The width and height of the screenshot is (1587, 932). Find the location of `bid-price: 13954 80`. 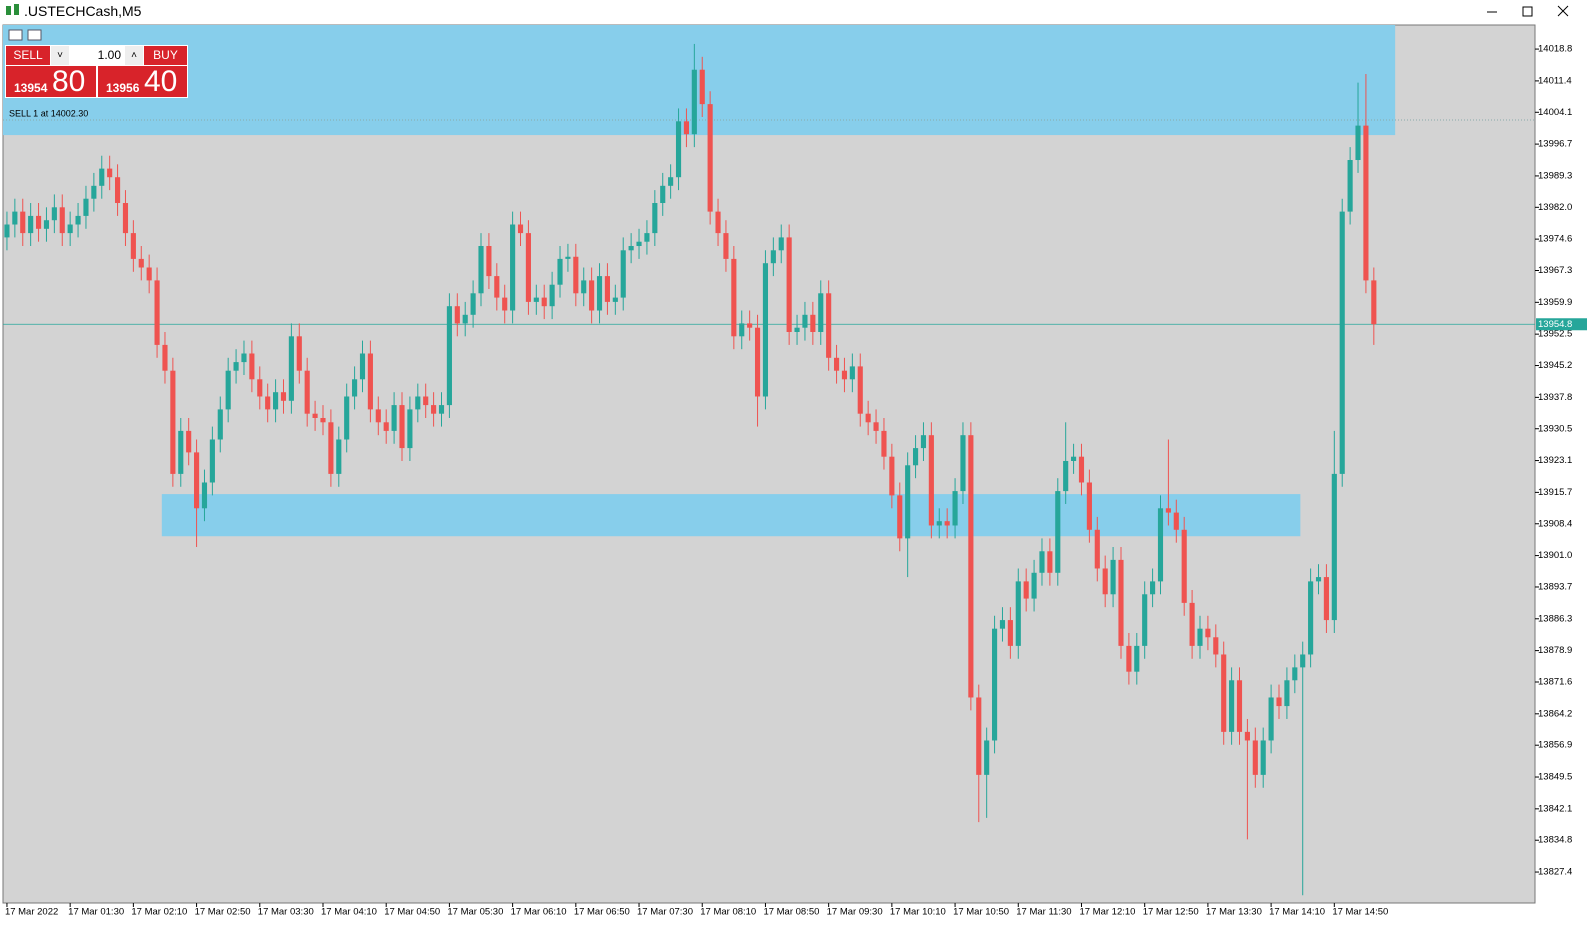

bid-price: 13954 80 is located at coordinates (51, 81).